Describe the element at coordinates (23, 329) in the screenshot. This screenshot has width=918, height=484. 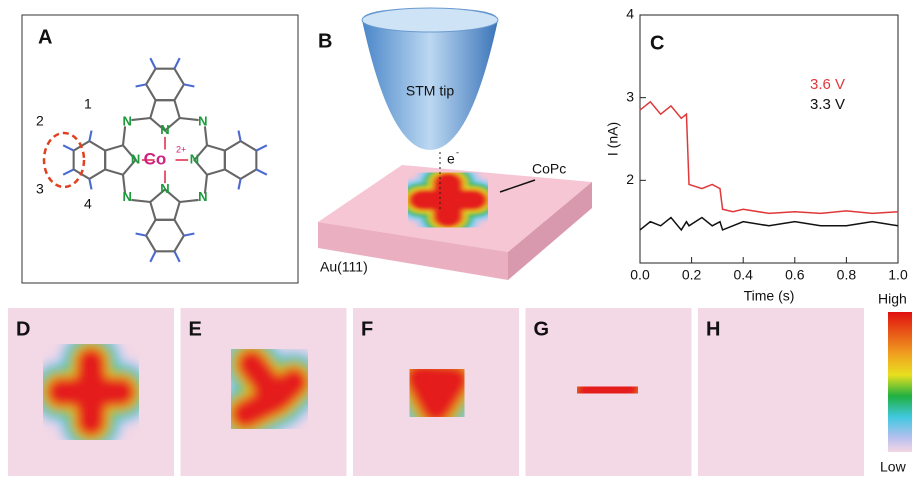
I see `panel-label: D` at that location.